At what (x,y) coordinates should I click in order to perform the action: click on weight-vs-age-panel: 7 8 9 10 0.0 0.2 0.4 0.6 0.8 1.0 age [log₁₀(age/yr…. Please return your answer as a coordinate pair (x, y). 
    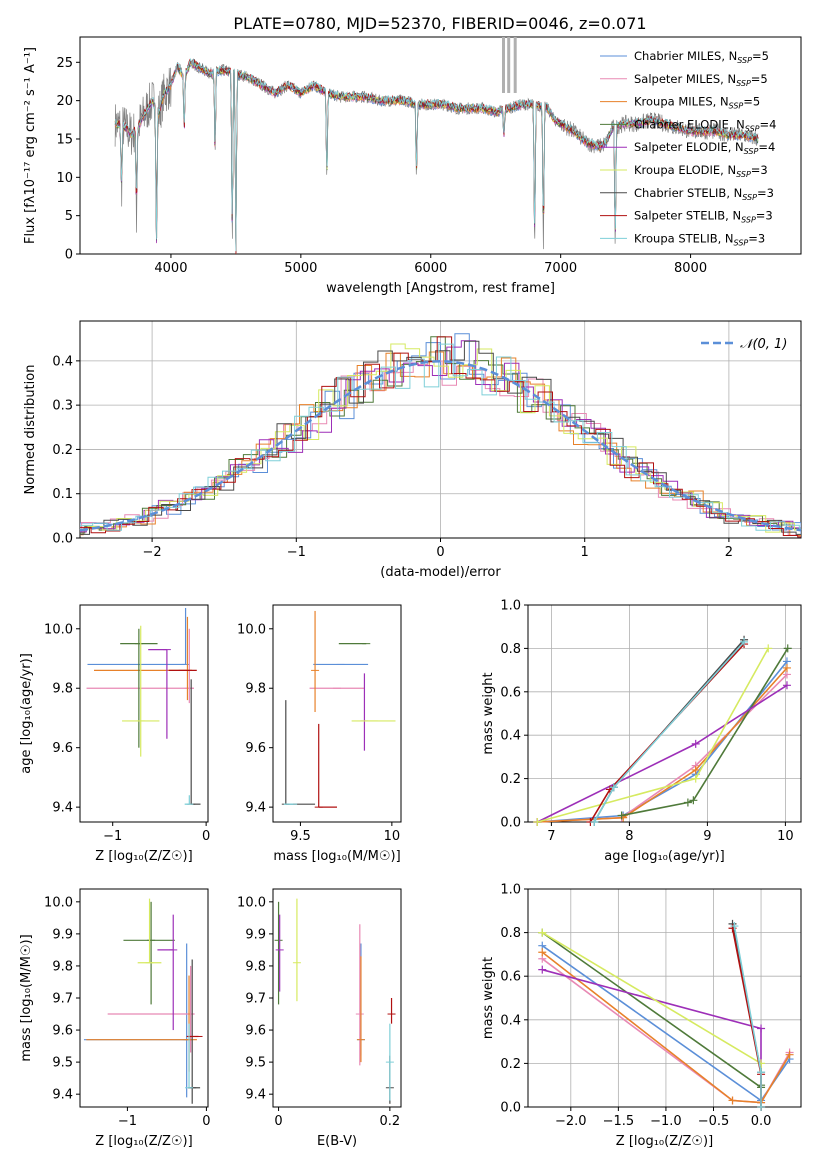
    Looking at the image, I should click on (641, 731).